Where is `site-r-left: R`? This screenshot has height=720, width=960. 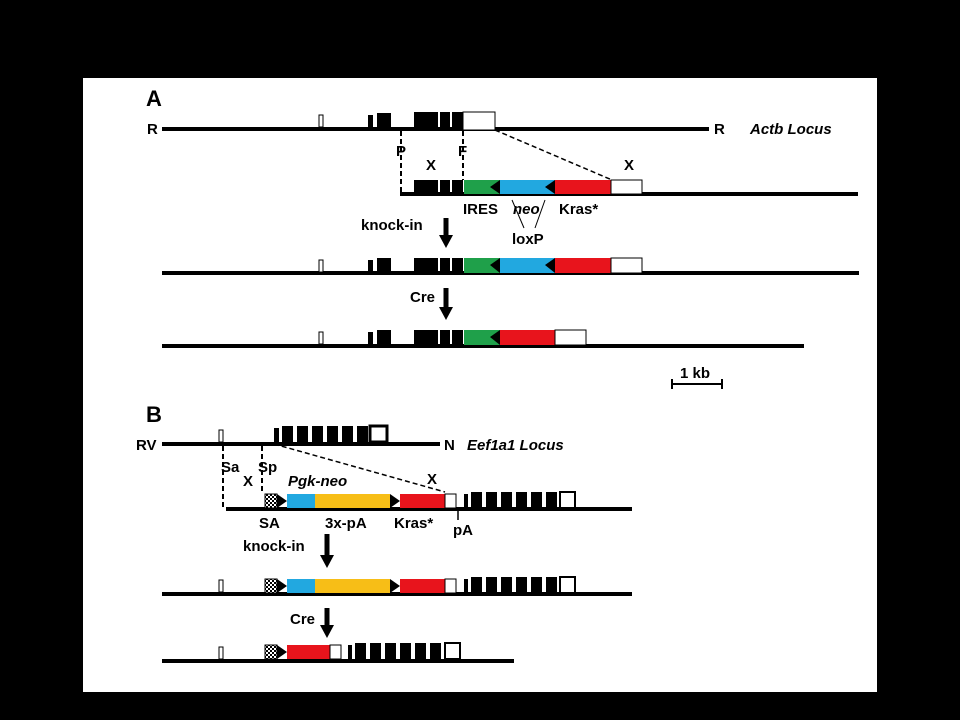 site-r-left: R is located at coordinates (152, 129).